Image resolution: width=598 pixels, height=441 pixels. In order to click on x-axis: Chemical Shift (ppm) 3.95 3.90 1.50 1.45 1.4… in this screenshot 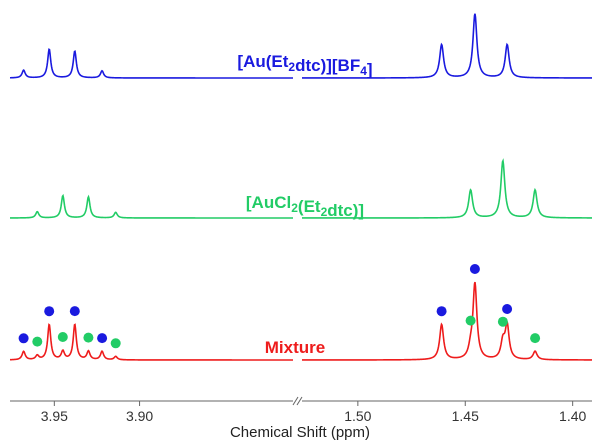, I will do `click(301, 418)`.